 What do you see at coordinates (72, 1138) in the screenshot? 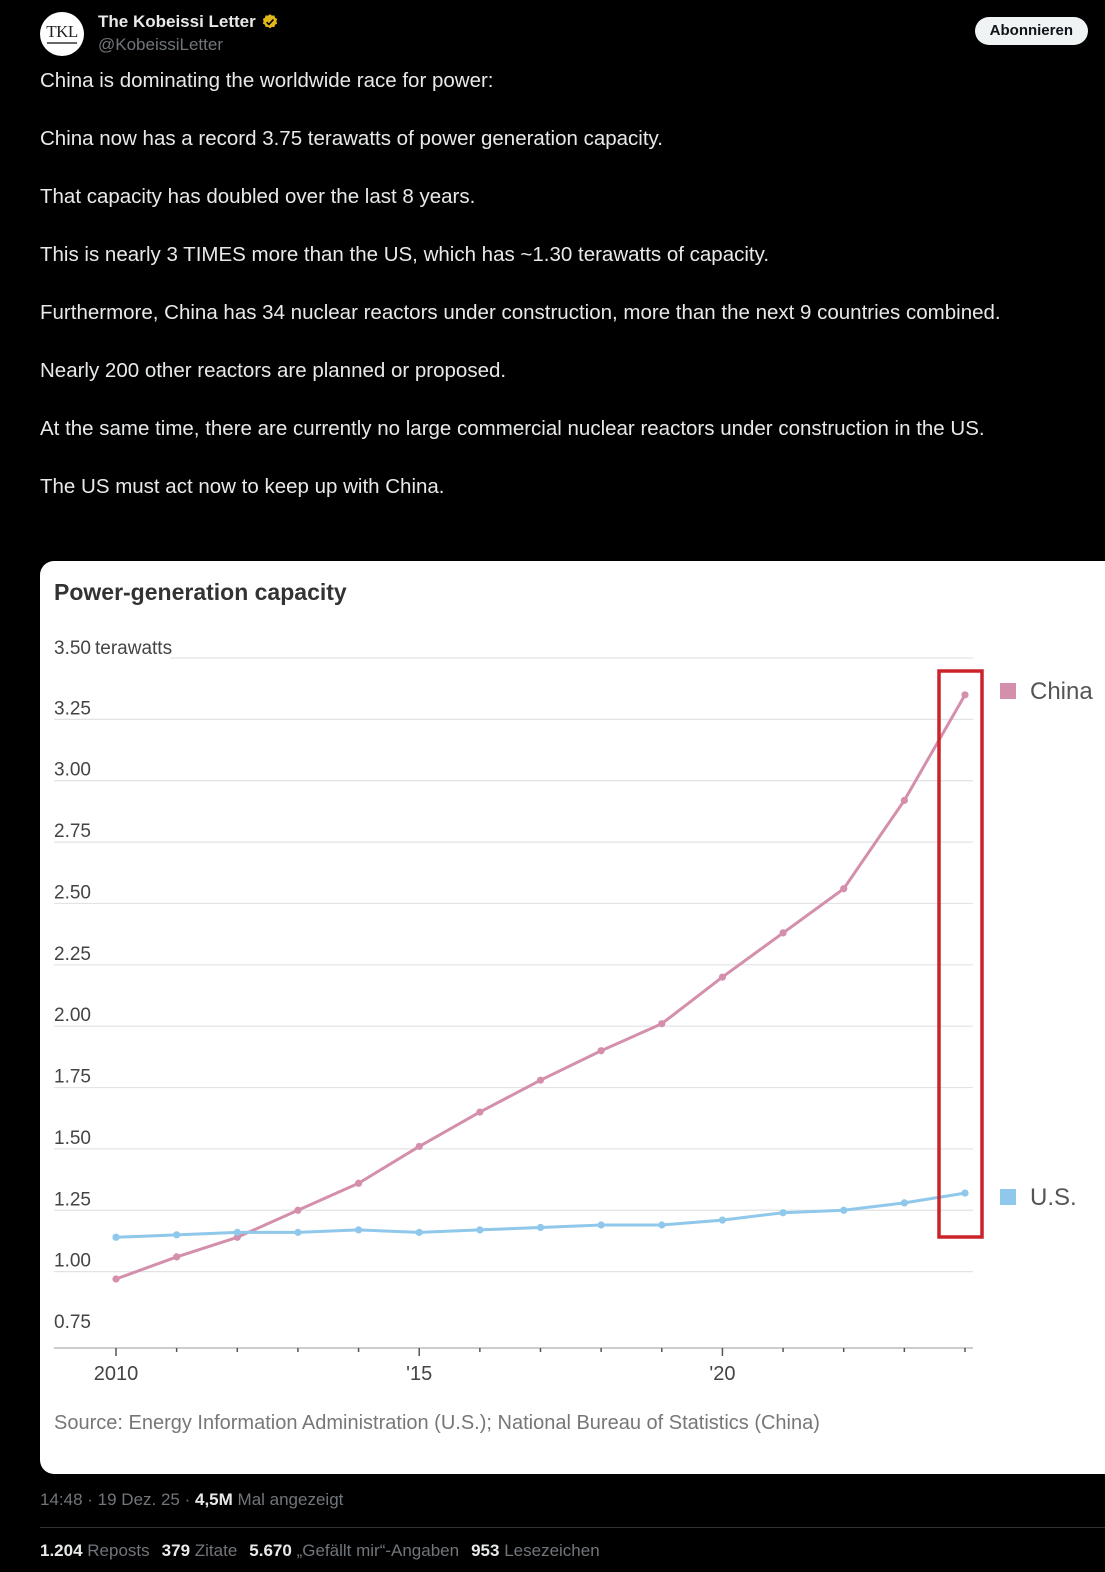
I see `y-tick-label: 1.50` at bounding box center [72, 1138].